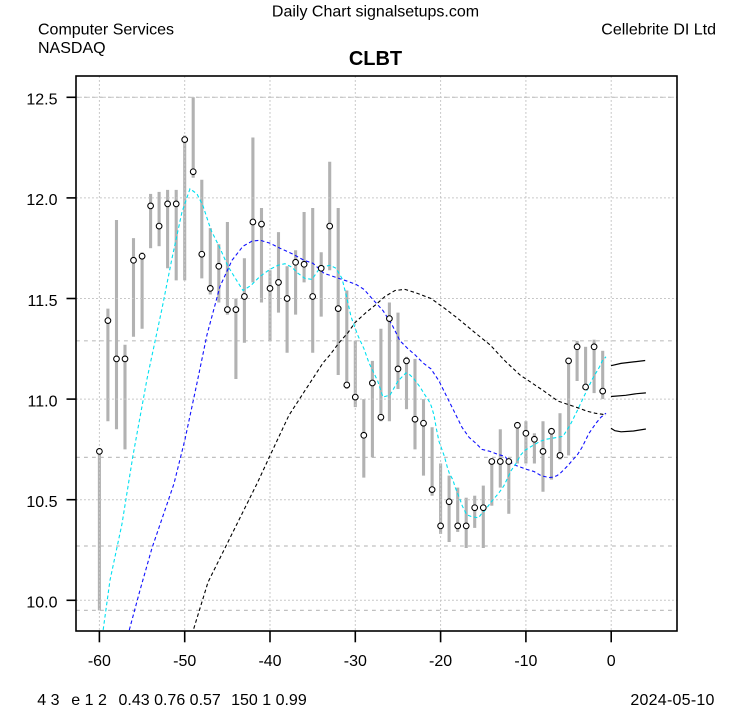 The height and width of the screenshot is (713, 753). What do you see at coordinates (41, 502) in the screenshot?
I see `svg-text: 10.5` at bounding box center [41, 502].